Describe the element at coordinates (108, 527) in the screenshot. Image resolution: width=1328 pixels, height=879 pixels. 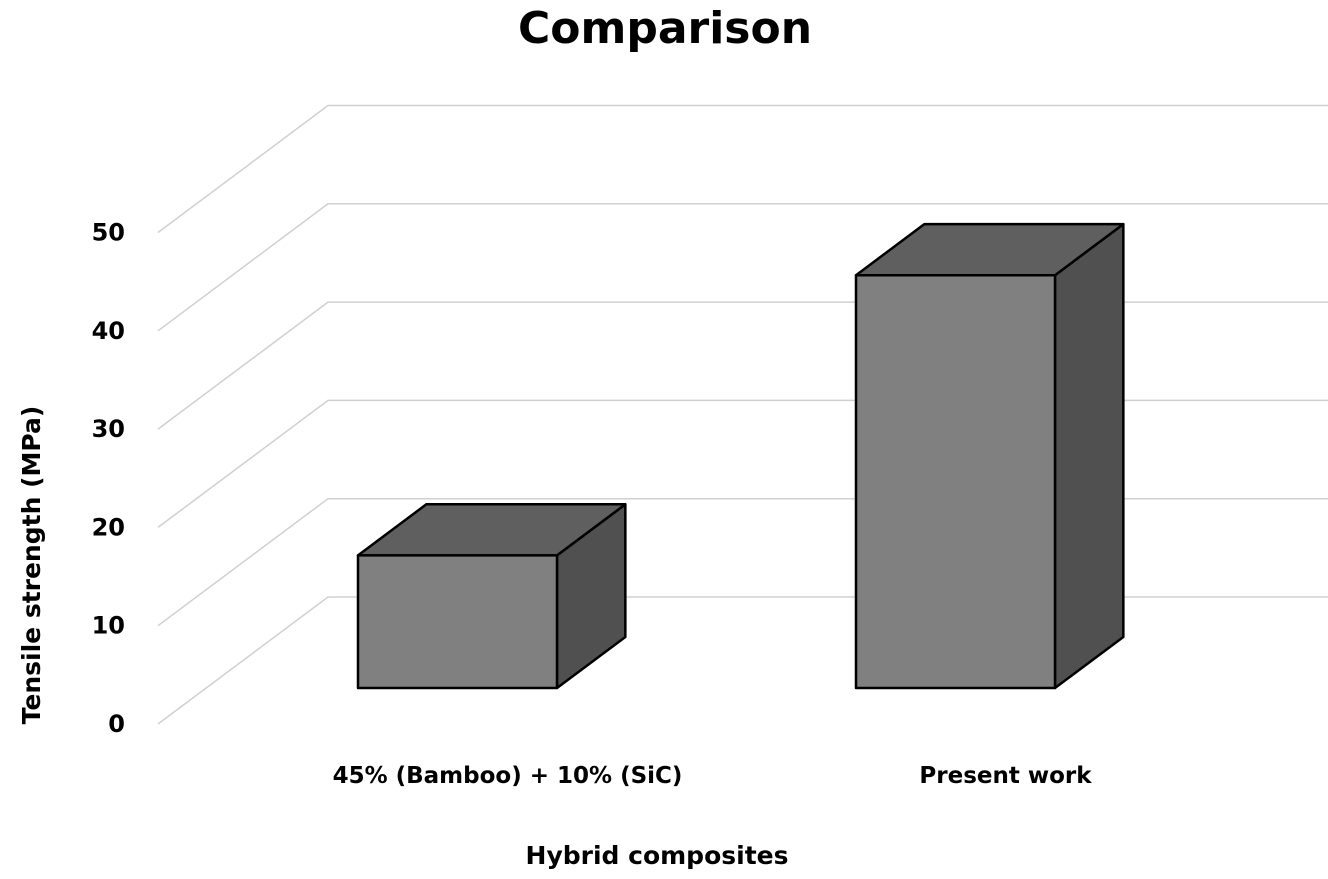
I see `y-tick-label: 20` at that location.